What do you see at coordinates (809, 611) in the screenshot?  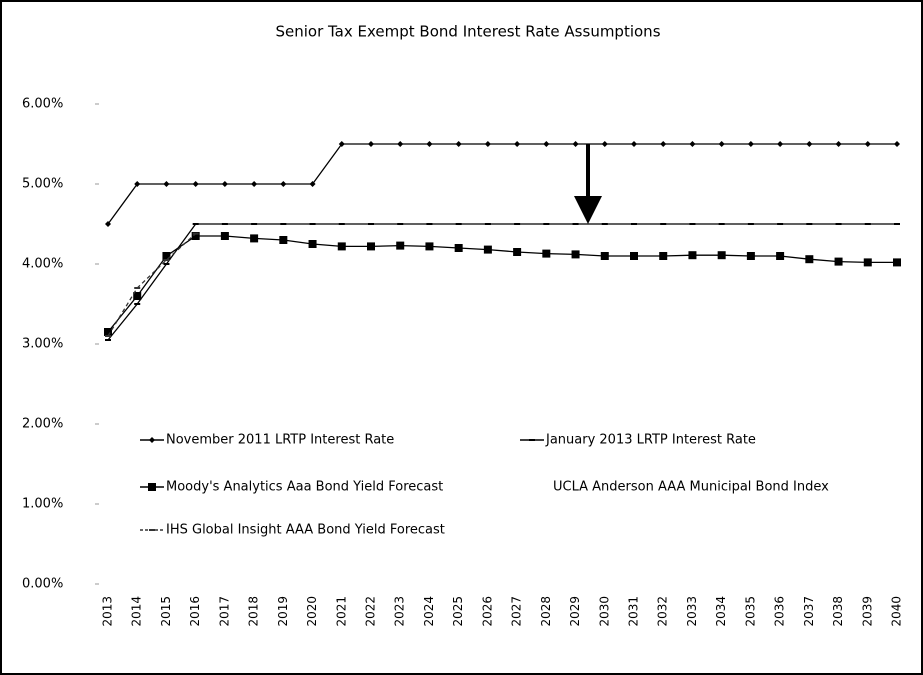 I see `x-tick-label: 2037` at bounding box center [809, 611].